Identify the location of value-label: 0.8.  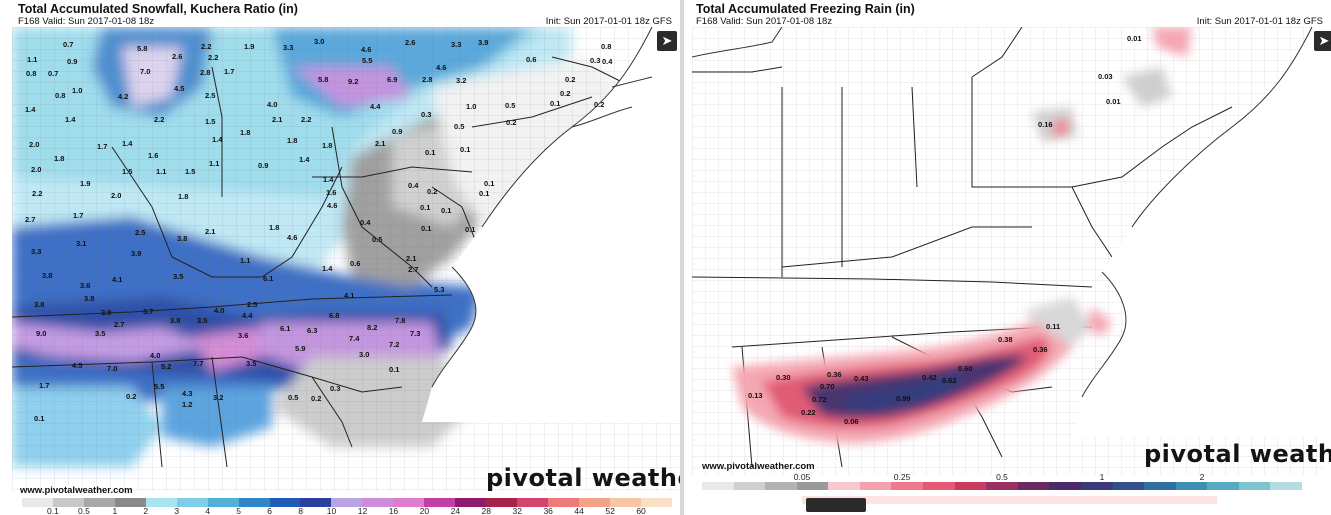
(60, 95).